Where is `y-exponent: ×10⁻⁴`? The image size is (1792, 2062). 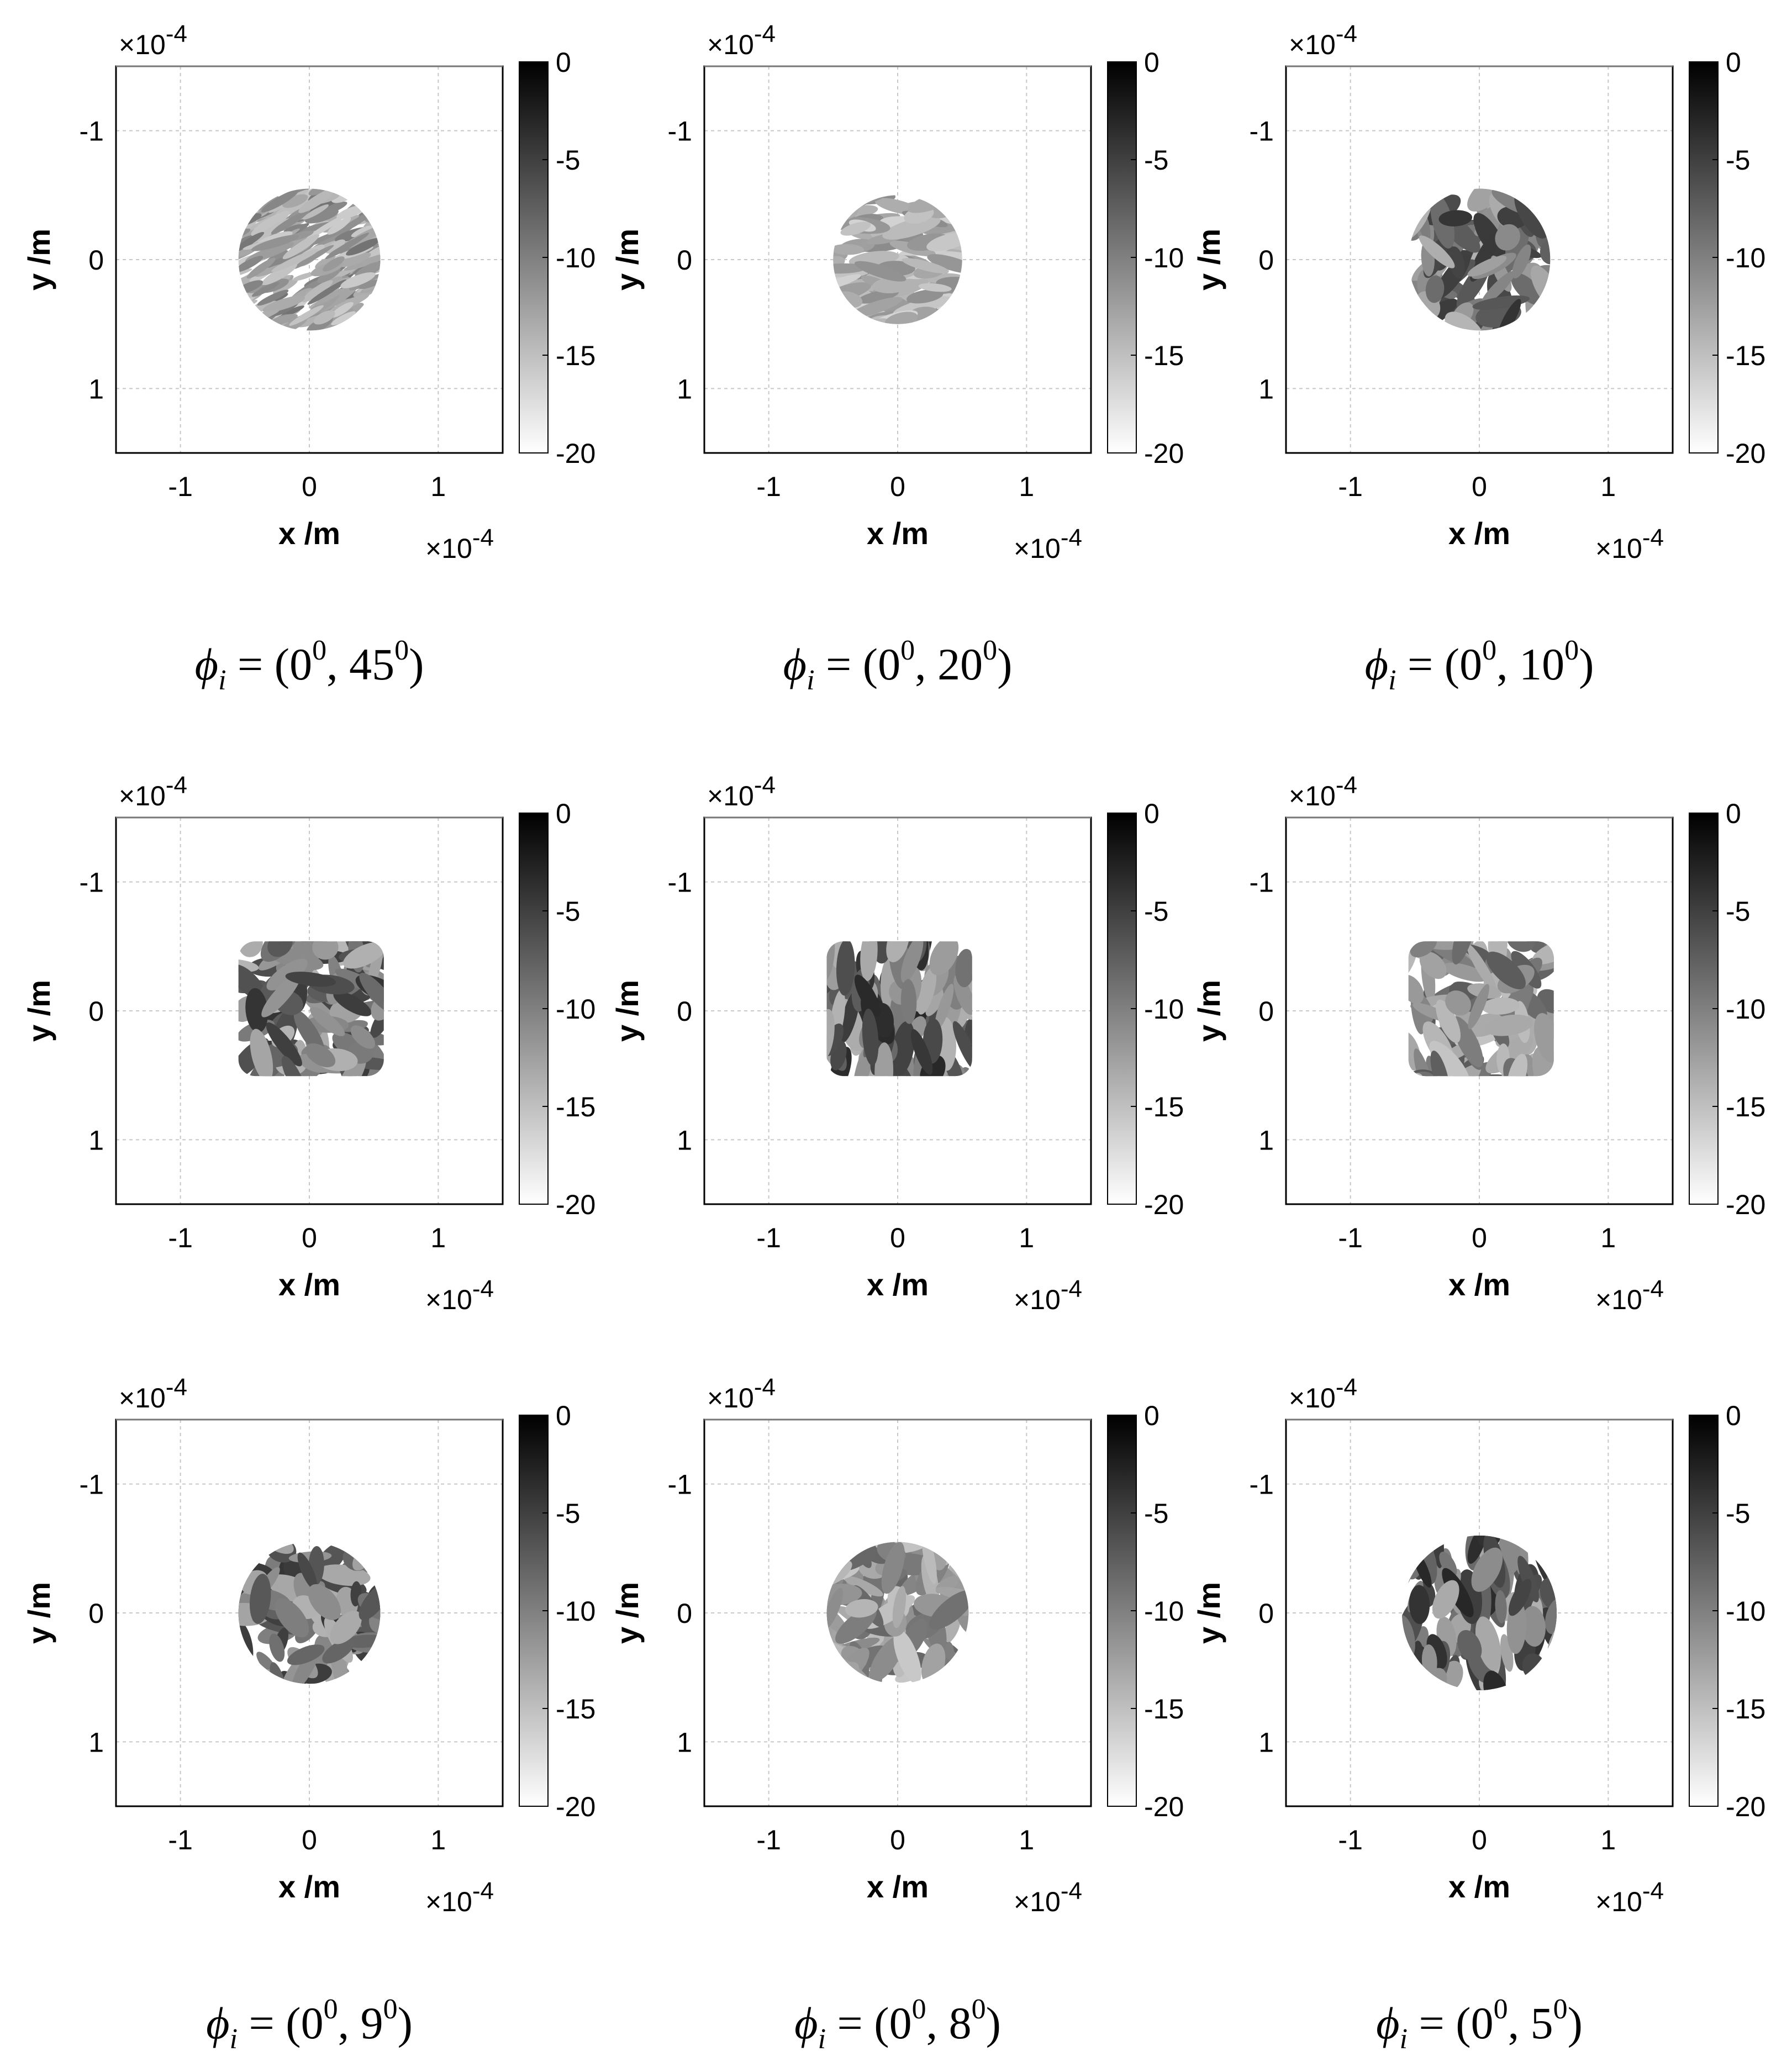
y-exponent: ×10⁻⁴ is located at coordinates (1323, 1394).